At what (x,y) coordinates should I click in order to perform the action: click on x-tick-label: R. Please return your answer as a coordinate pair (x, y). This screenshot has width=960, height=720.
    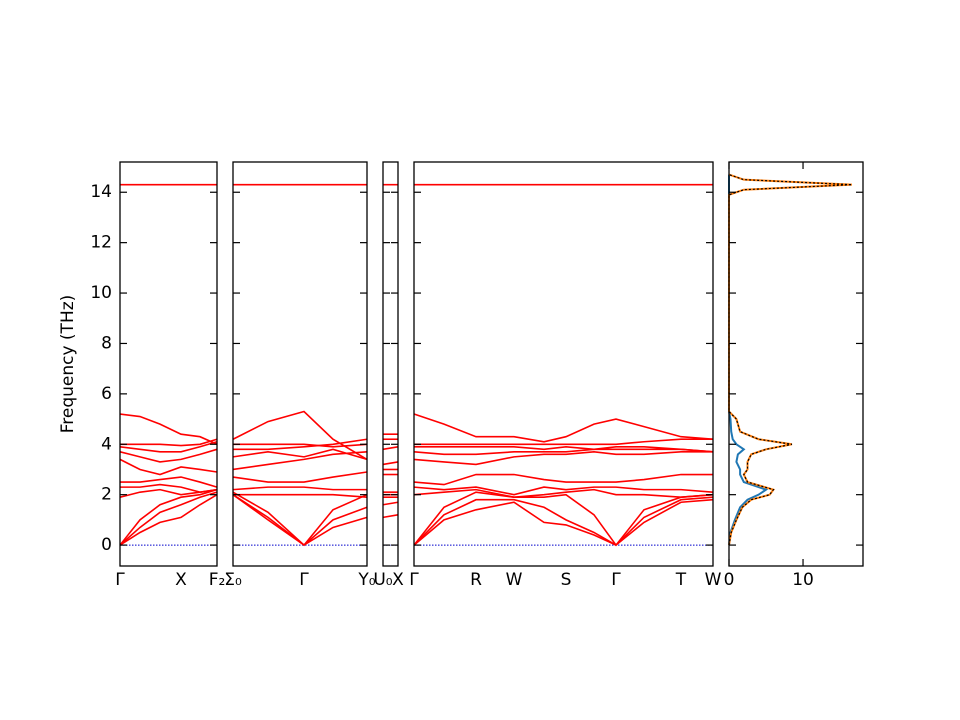
    Looking at the image, I should click on (476, 580).